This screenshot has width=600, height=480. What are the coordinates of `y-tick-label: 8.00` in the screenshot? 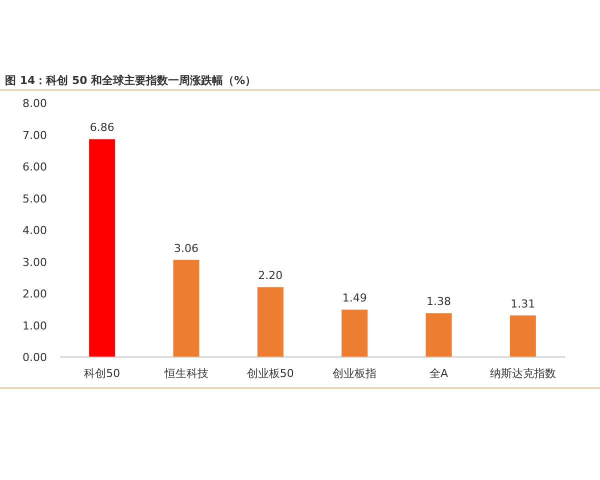 It's located at (34, 103).